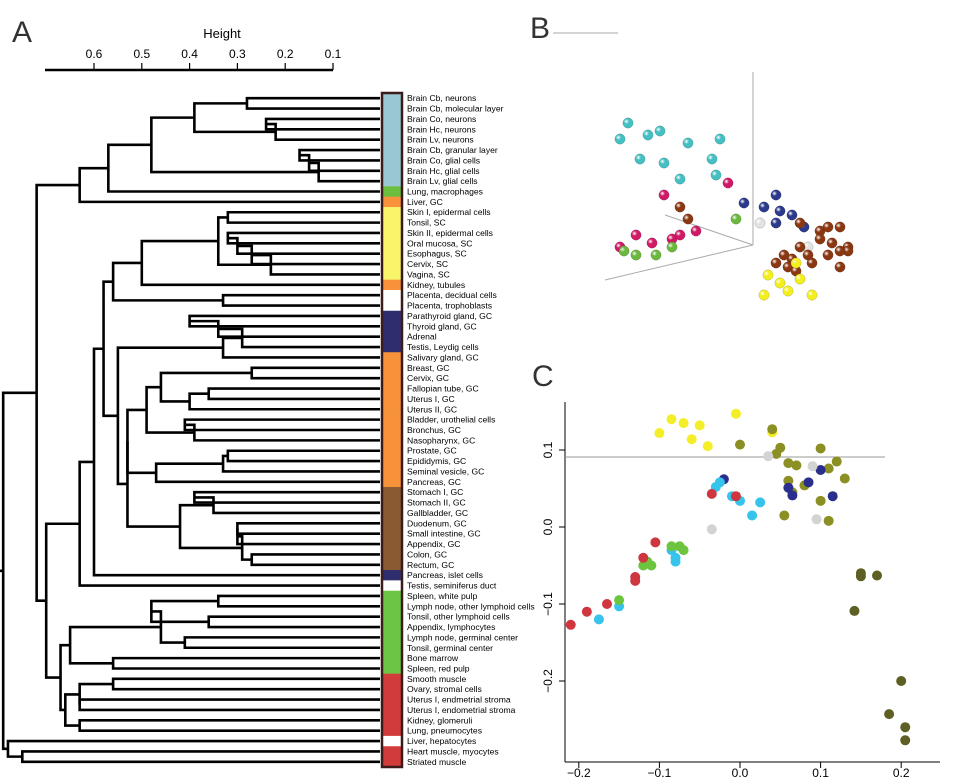  Describe the element at coordinates (426, 223) in the screenshot. I see `leaf-label: Tonsil, SC` at that location.